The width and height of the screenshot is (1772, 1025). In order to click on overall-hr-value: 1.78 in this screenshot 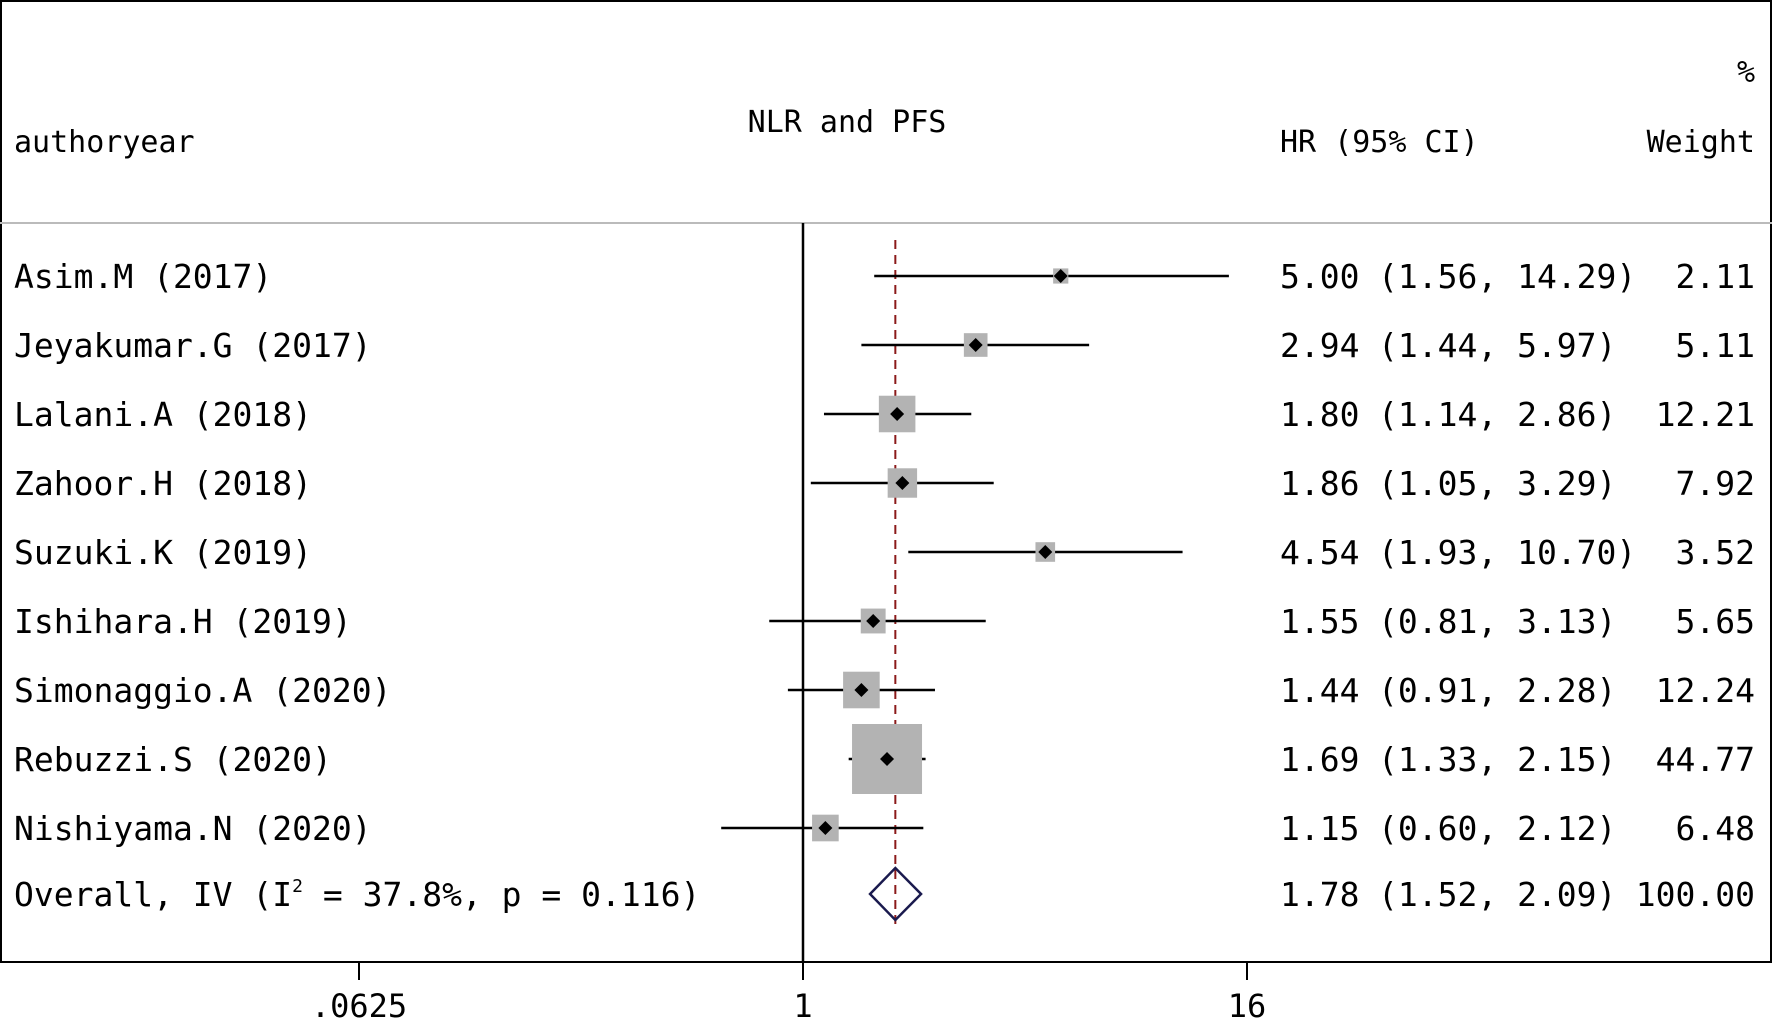, I will do `click(1319, 894)`.